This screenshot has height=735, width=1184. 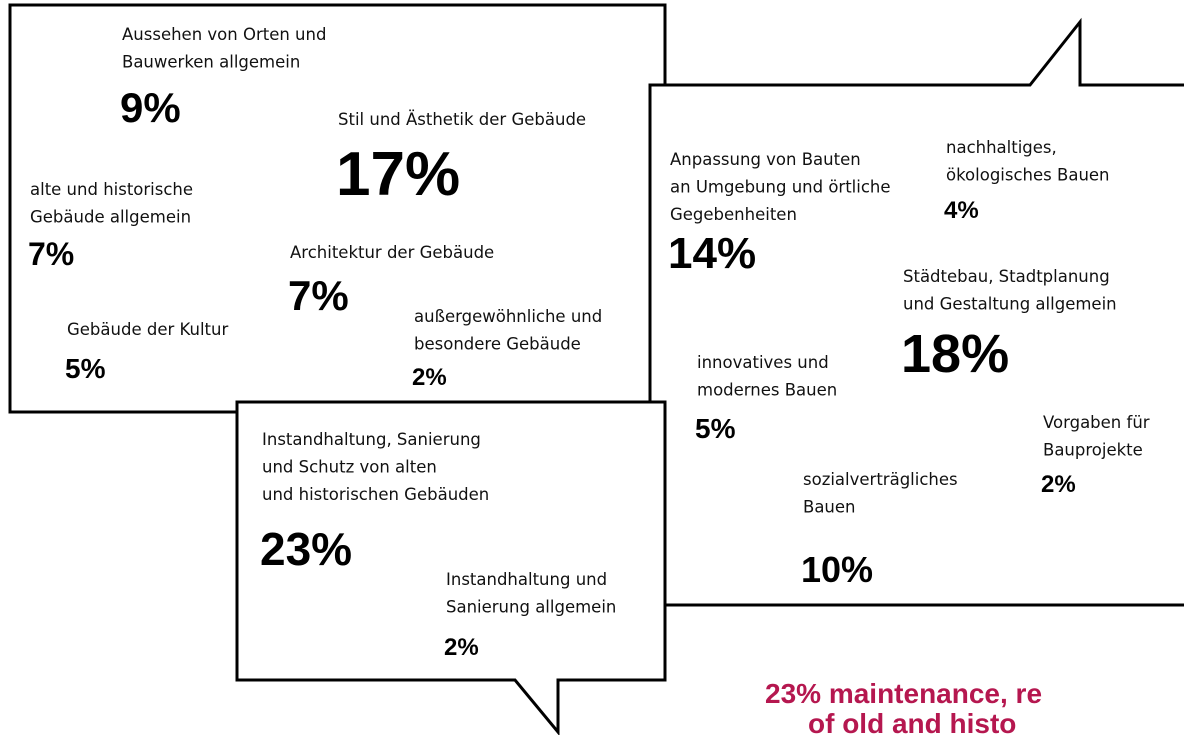 What do you see at coordinates (211, 62) in the screenshot?
I see `item-label: Bauwerken allgemein` at bounding box center [211, 62].